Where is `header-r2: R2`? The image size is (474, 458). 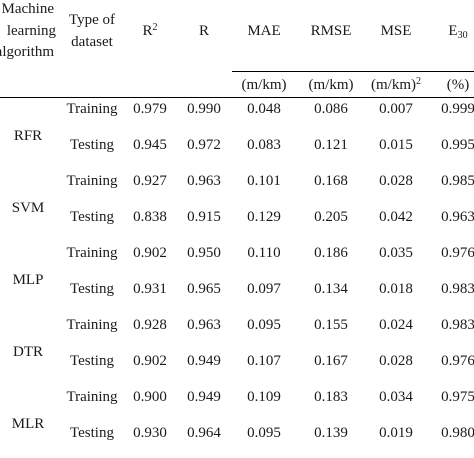 header-r2: R2 is located at coordinates (150, 31).